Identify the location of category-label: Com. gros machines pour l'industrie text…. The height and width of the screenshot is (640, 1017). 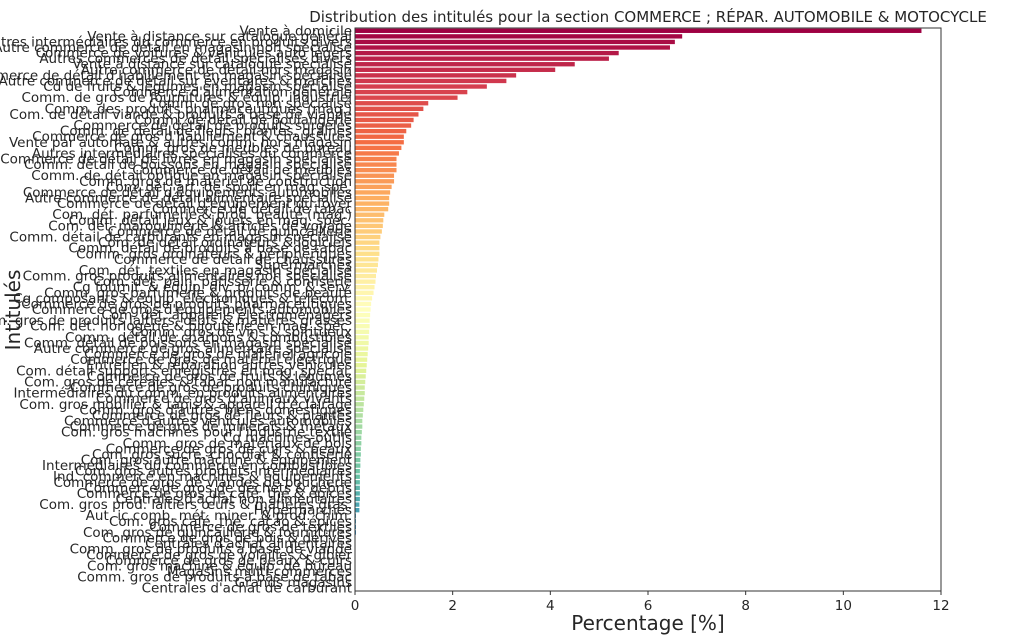
(206, 433).